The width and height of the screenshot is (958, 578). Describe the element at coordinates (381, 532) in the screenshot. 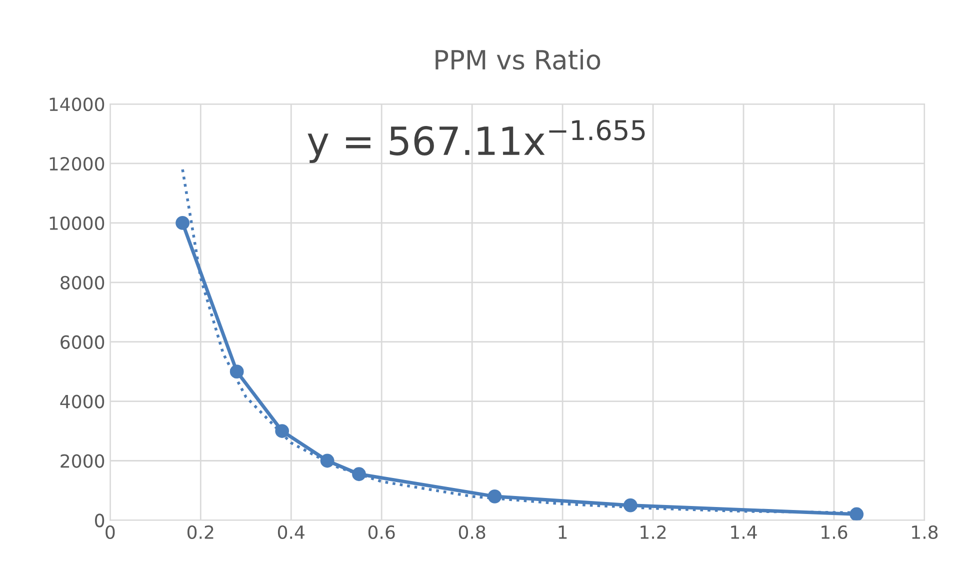

I see `x-tick-label: 0.6` at that location.